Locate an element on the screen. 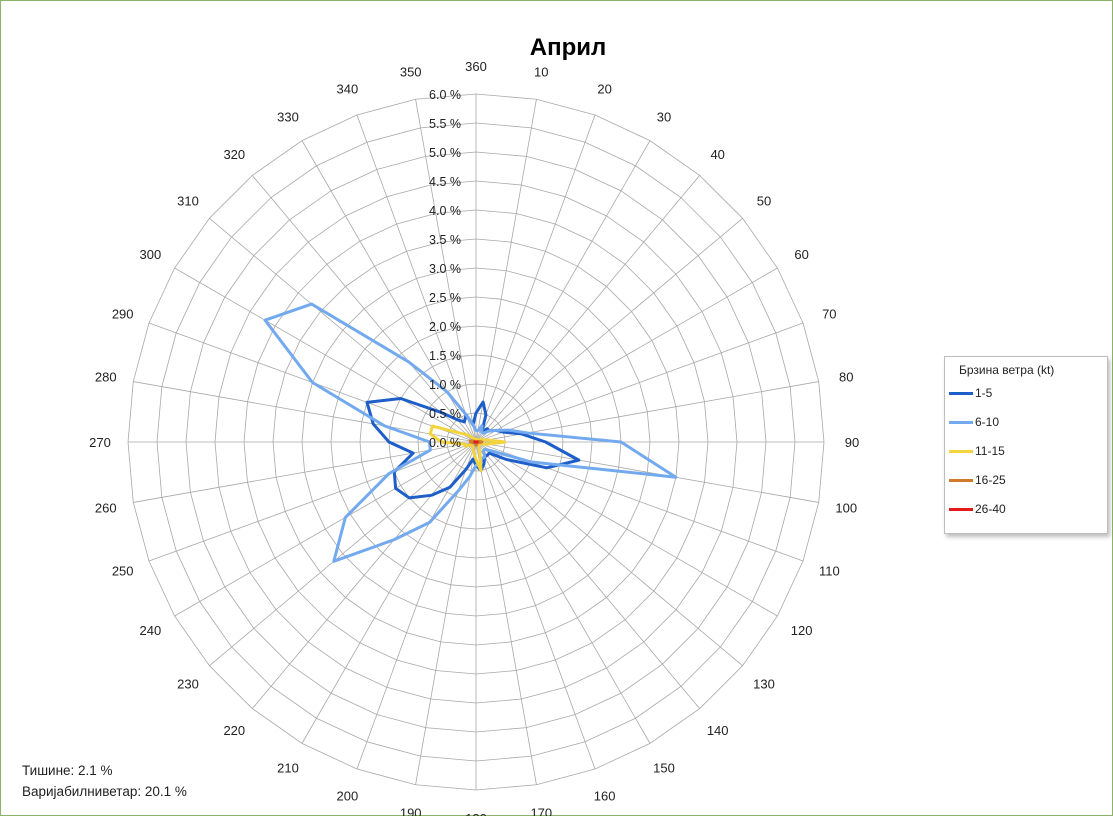  angle-label: 290 is located at coordinates (123, 313).